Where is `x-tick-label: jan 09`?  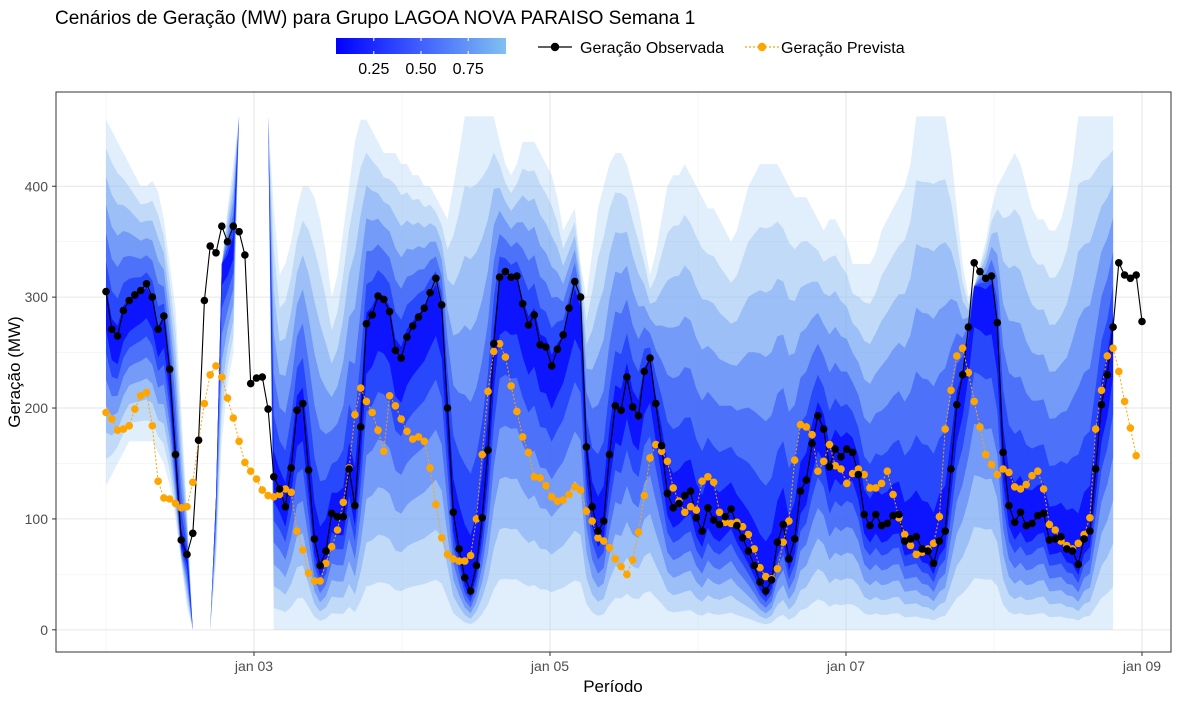 x-tick-label: jan 09 is located at coordinates (1141, 666).